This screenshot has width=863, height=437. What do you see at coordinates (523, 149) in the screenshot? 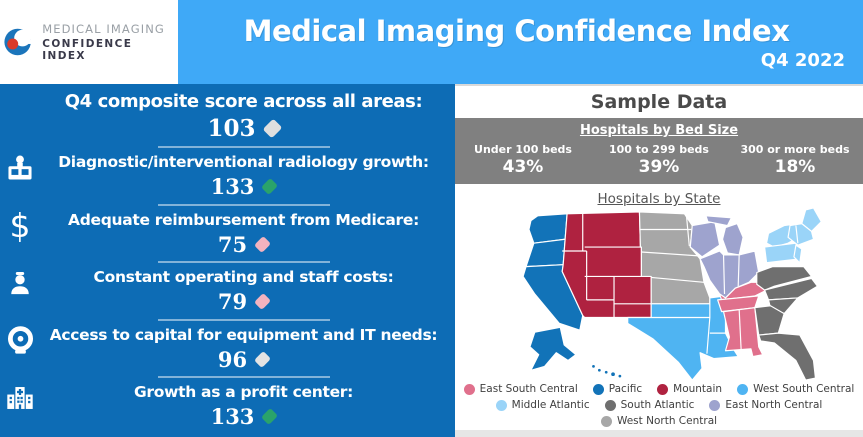
I see `bed-size-label: Under 100 beds` at bounding box center [523, 149].